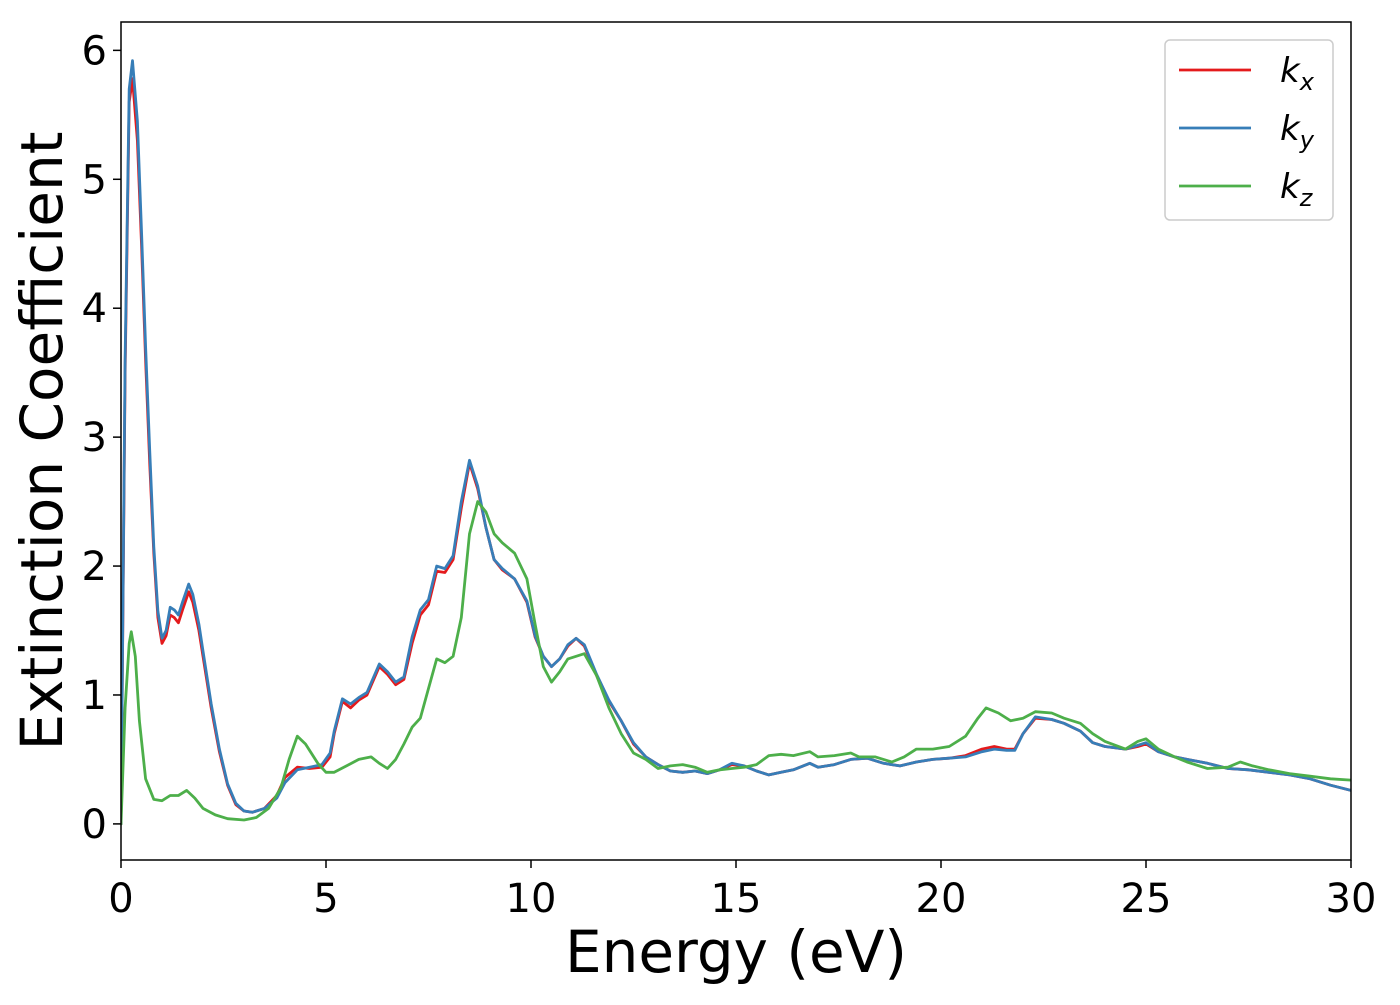  What do you see at coordinates (1306, 198) in the screenshot?
I see `legend-subscript: z` at bounding box center [1306, 198].